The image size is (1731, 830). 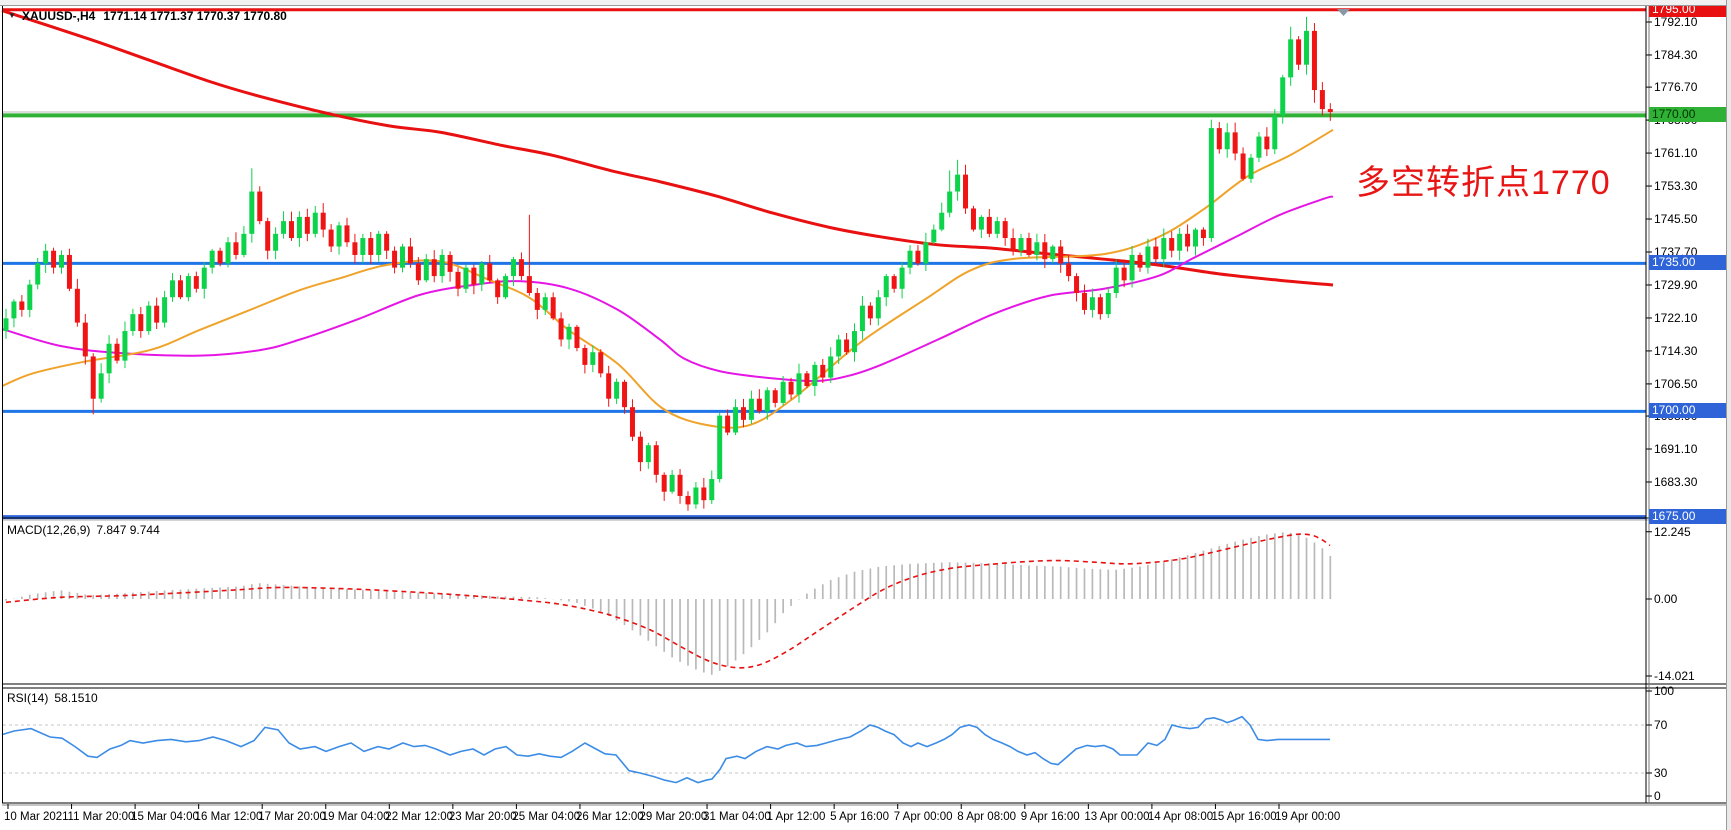 What do you see at coordinates (1676, 219) in the screenshot?
I see `price-axis-label: 1745.50` at bounding box center [1676, 219].